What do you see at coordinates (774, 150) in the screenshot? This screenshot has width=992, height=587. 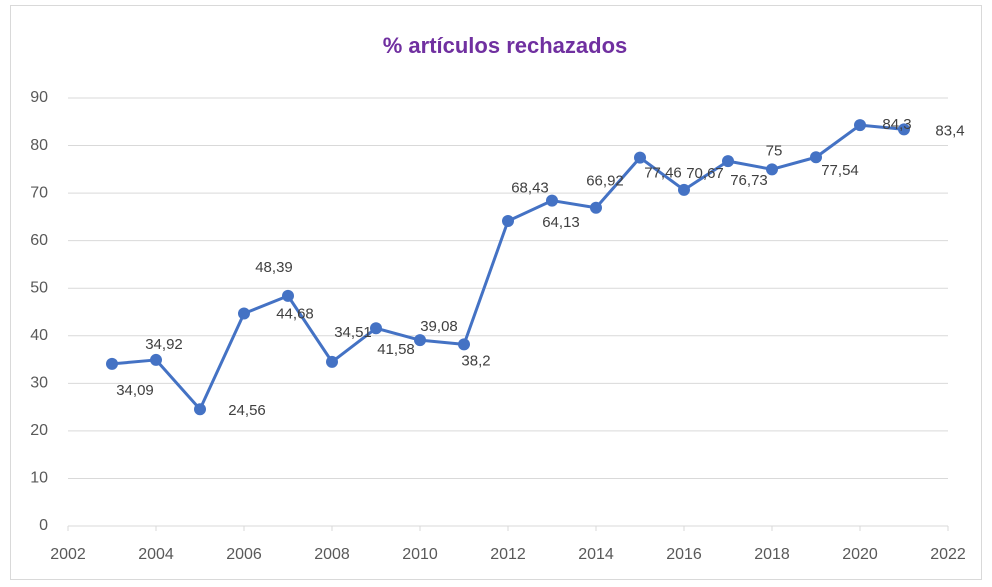 I see `data-label: 75` at bounding box center [774, 150].